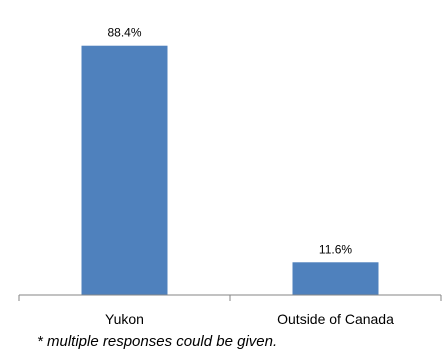 Image resolution: width=444 pixels, height=362 pixels. Describe the element at coordinates (124, 33) in the screenshot. I see `data-label: 88.4%` at that location.